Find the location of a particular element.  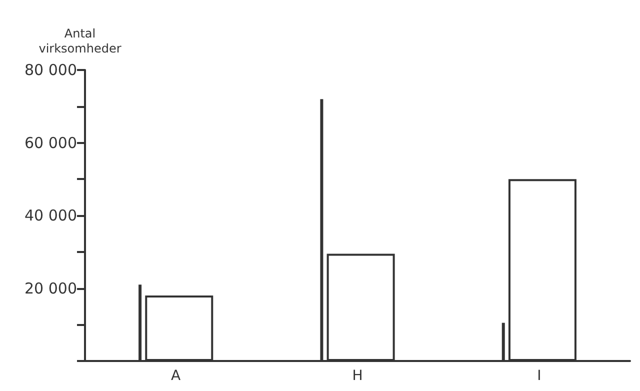

y-tick-label: 40 000 is located at coordinates (50, 215).